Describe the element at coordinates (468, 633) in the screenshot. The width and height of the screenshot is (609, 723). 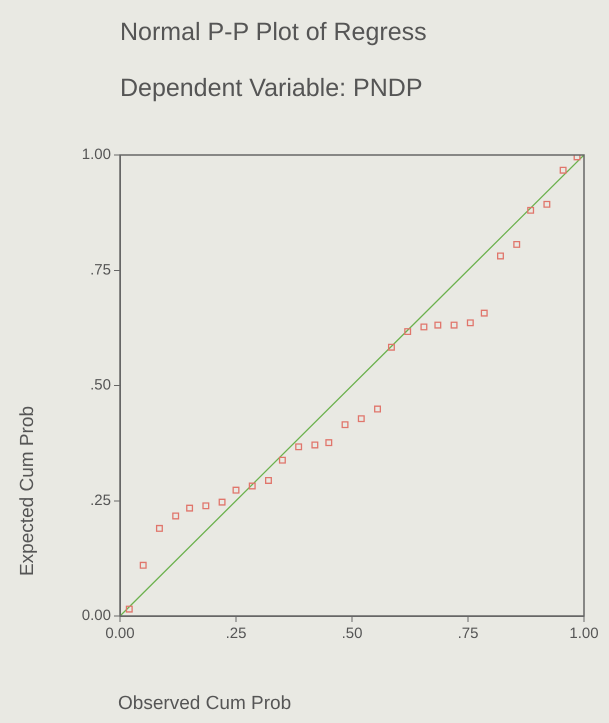
I see `x-tick-label: .75` at that location.